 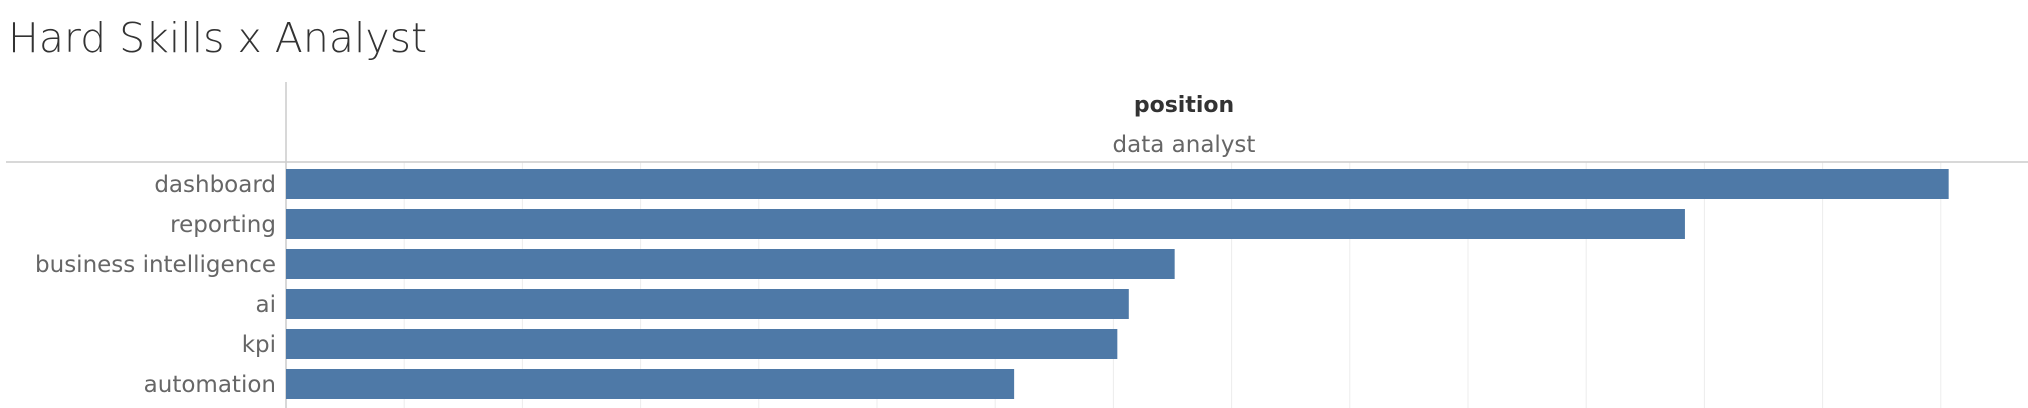 What do you see at coordinates (215, 185) in the screenshot?
I see `category-label: dashboard` at bounding box center [215, 185].